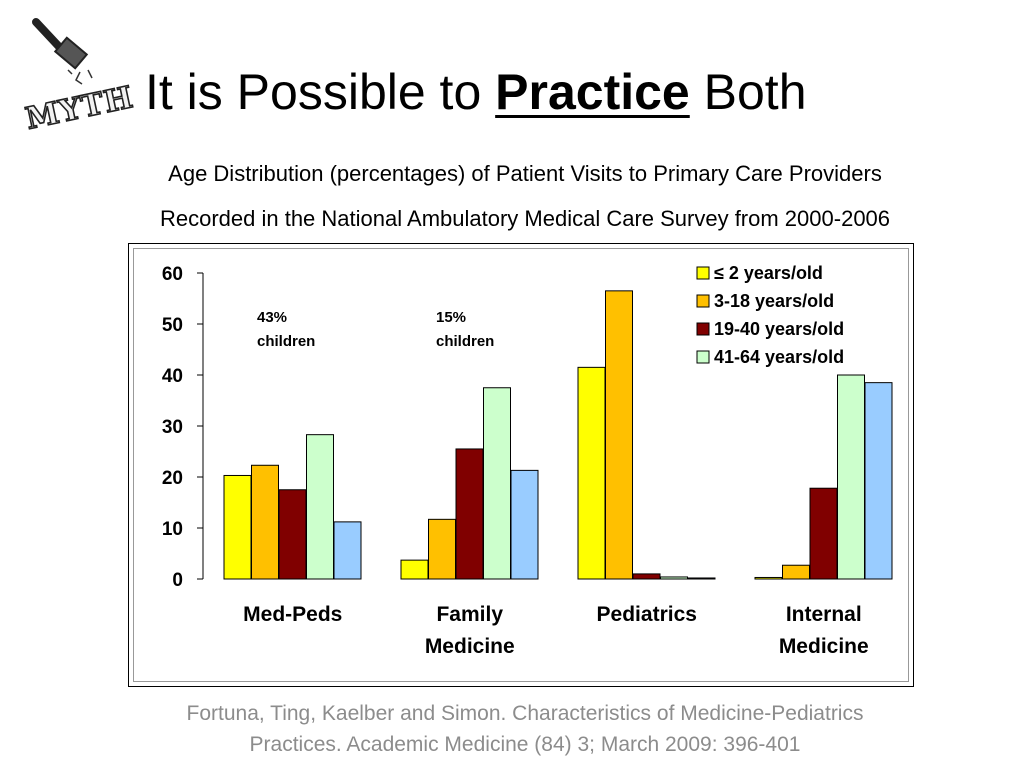  What do you see at coordinates (779, 357) in the screenshot?
I see `legend-label: 41-64 years/old` at bounding box center [779, 357].